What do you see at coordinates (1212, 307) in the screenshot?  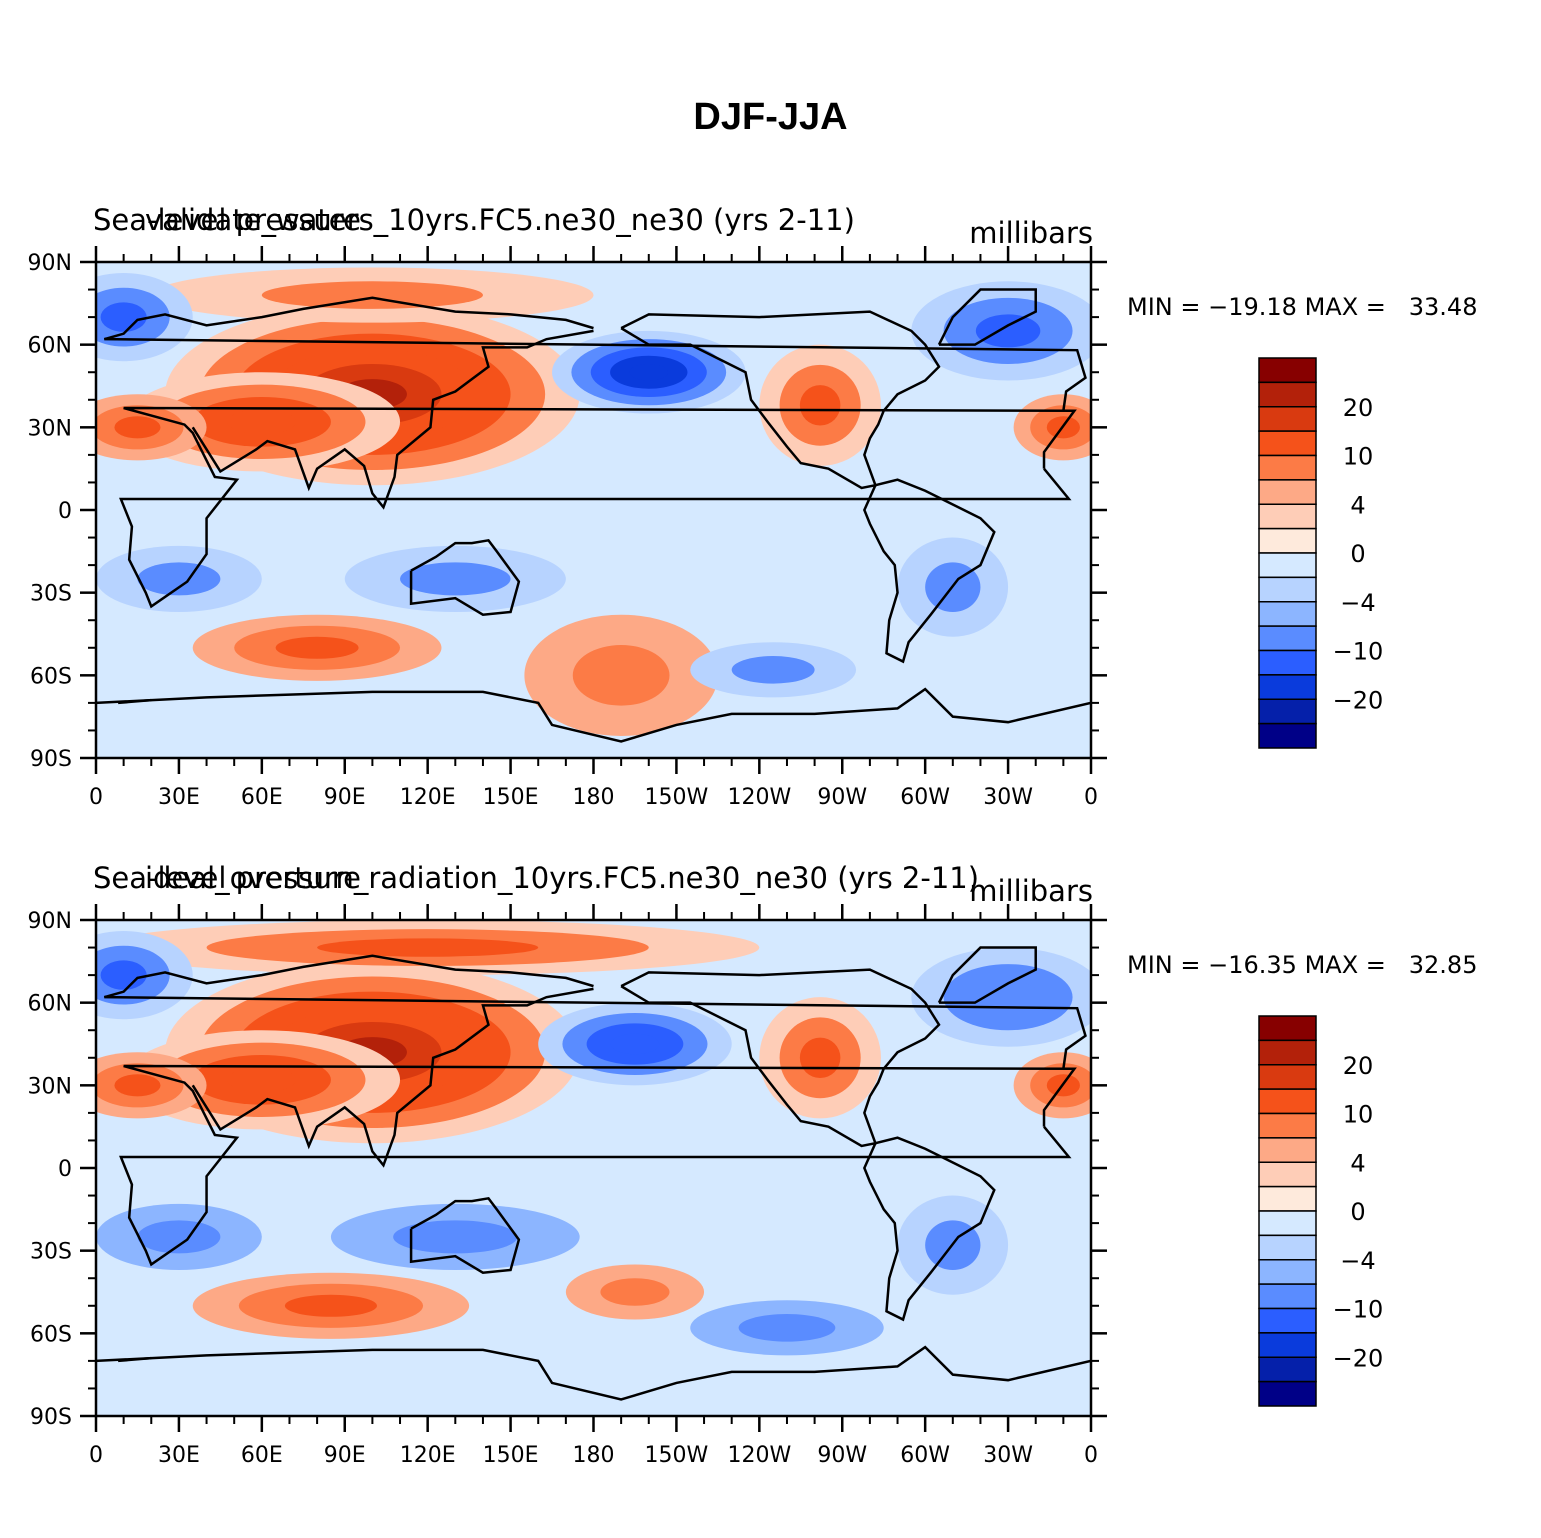 I see `min-value: MIN = −19.18` at bounding box center [1212, 307].